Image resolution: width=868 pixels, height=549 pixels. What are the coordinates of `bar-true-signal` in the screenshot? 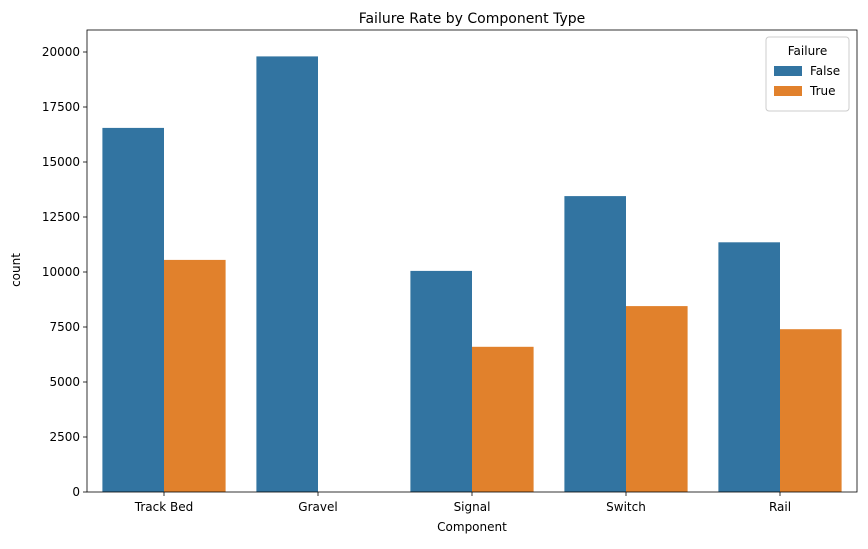 It's located at (503, 419).